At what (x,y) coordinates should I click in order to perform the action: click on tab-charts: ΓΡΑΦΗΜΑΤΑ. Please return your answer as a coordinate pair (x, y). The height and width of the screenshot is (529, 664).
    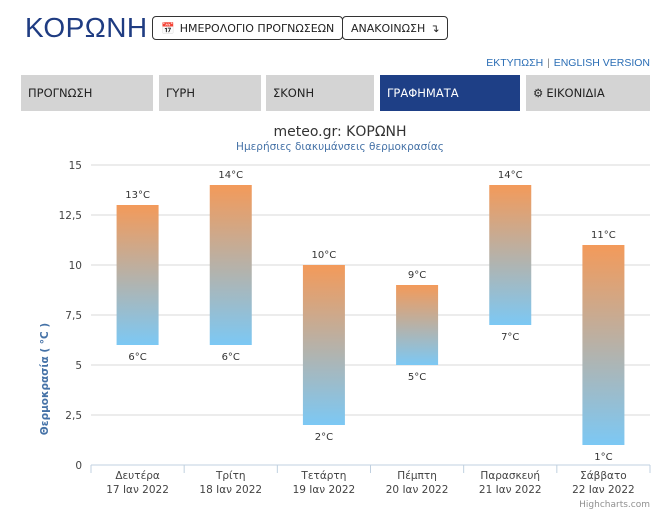
    Looking at the image, I should click on (450, 93).